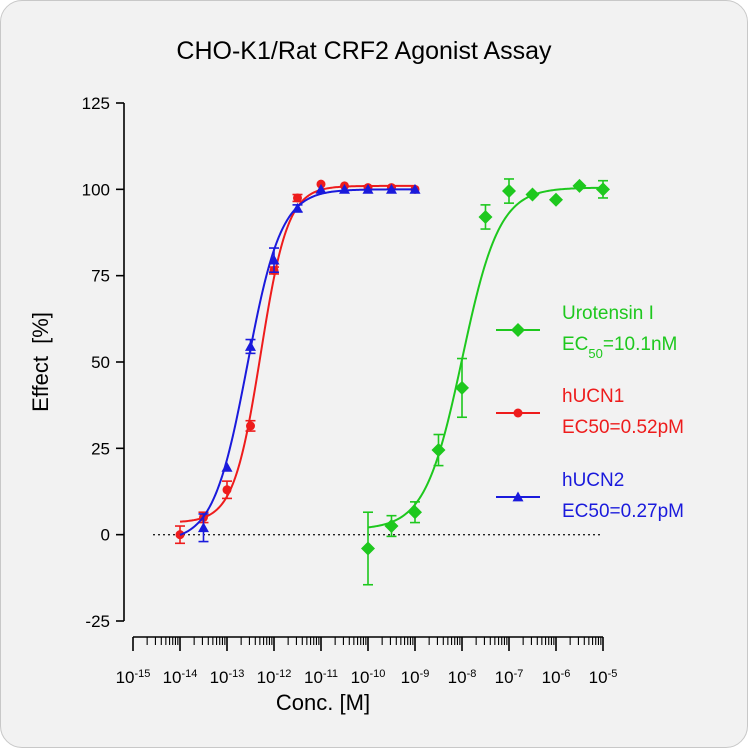  What do you see at coordinates (593, 480) in the screenshot?
I see `legend-label: hUCN2` at bounding box center [593, 480].